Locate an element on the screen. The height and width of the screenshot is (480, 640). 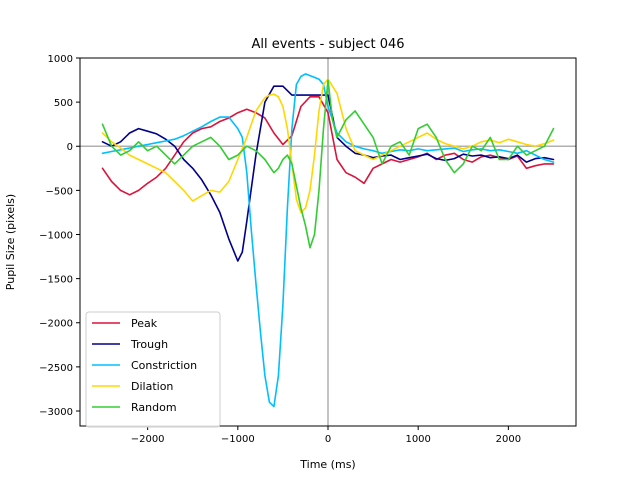
y-tick-label: −2500 is located at coordinates (56, 368).